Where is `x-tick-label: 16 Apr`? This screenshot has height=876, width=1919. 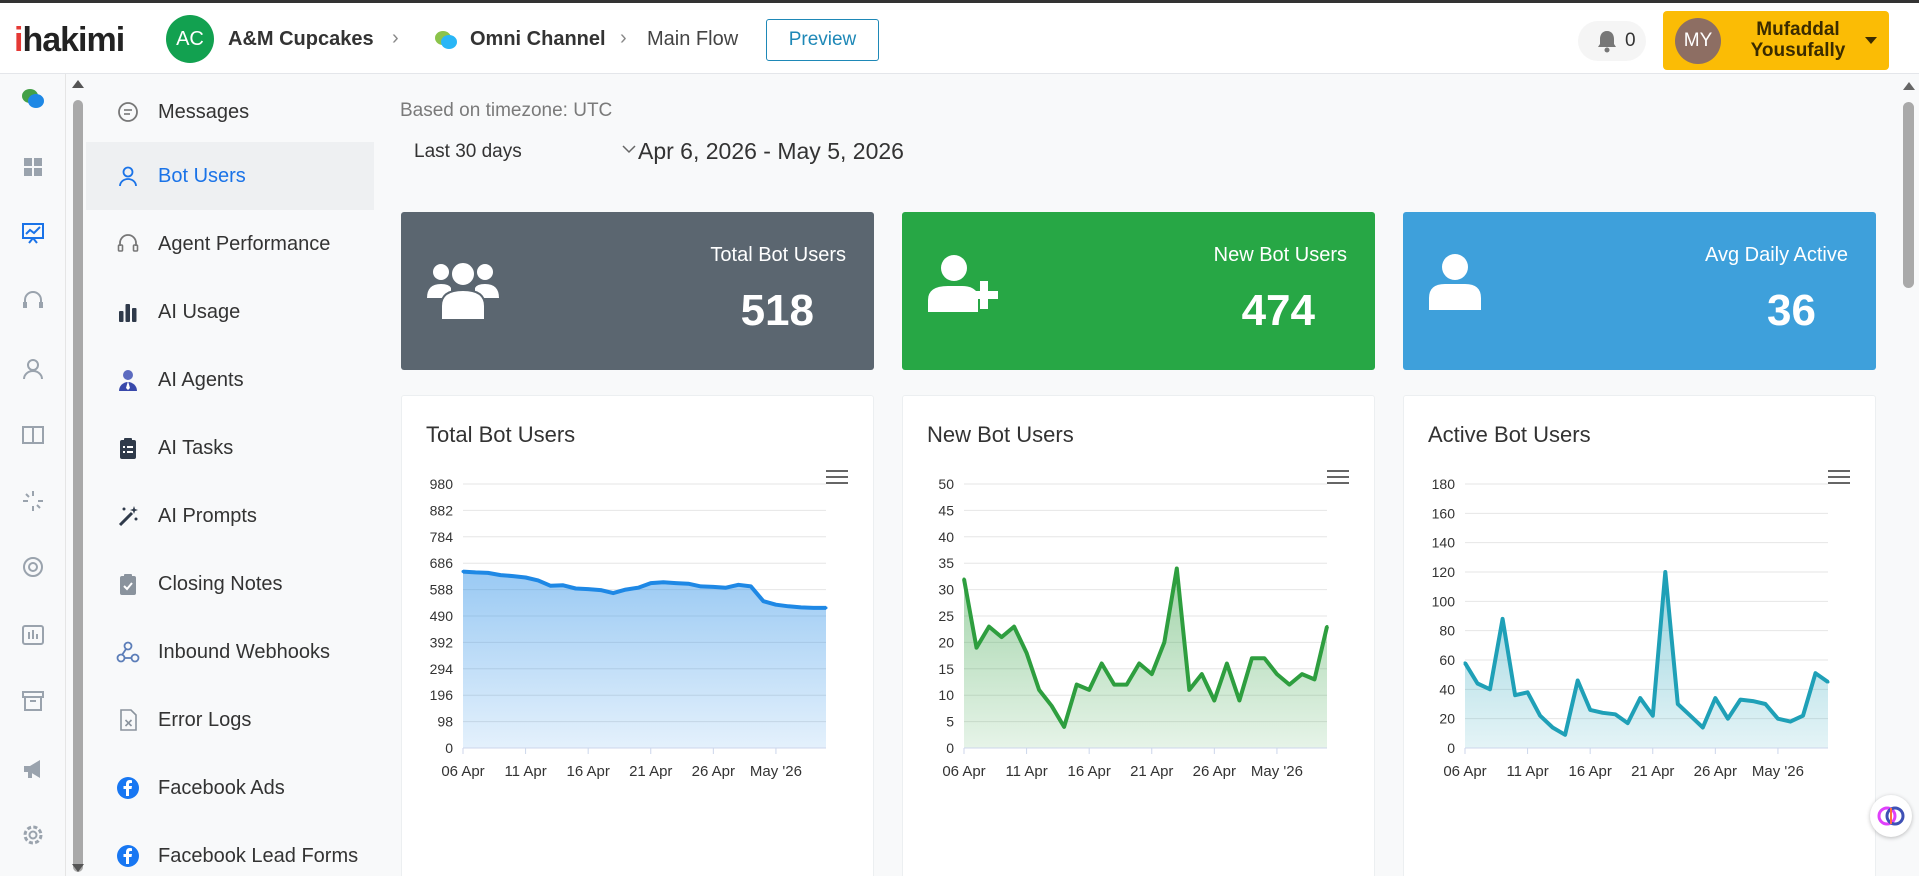 x-tick-label: 16 Apr is located at coordinates (1088, 771).